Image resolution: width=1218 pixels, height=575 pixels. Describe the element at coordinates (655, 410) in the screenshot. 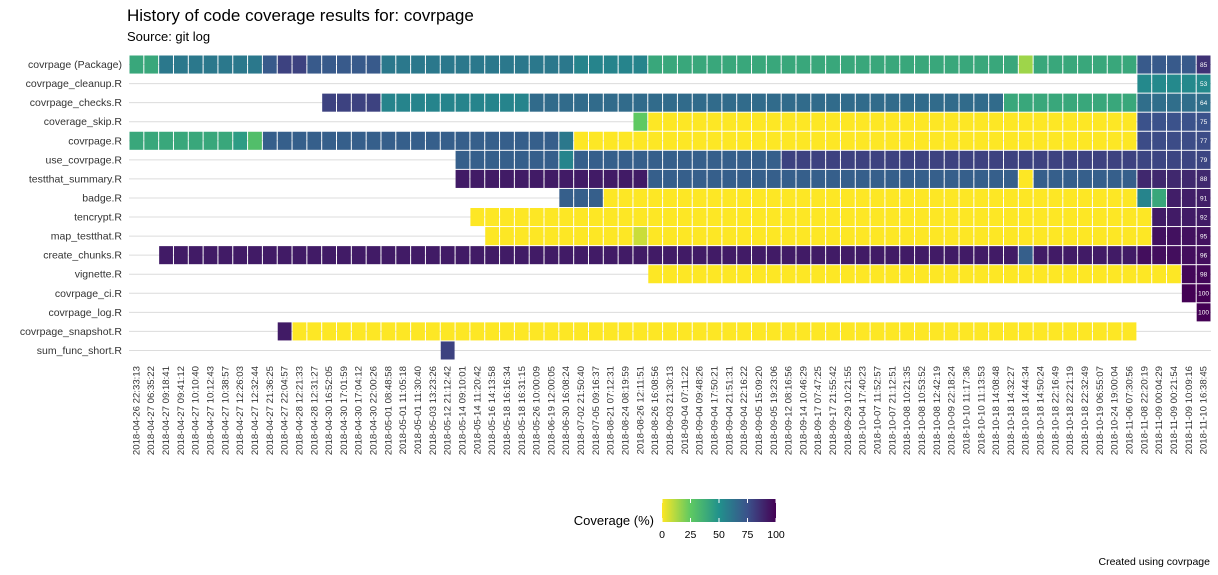

I see `x-axis-tick-label: 2018-08-26 16:08:56` at that location.